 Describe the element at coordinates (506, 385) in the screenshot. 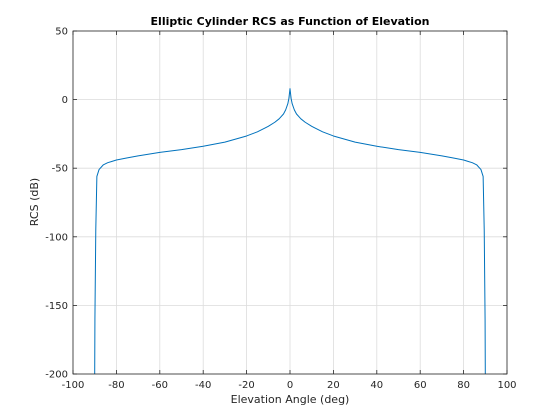

I see `x-tick-label: 100` at that location.